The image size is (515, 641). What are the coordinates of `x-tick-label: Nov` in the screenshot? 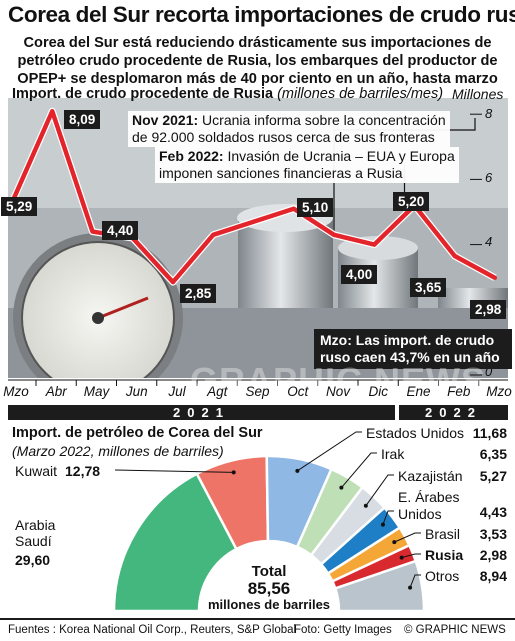 It's located at (338, 391).